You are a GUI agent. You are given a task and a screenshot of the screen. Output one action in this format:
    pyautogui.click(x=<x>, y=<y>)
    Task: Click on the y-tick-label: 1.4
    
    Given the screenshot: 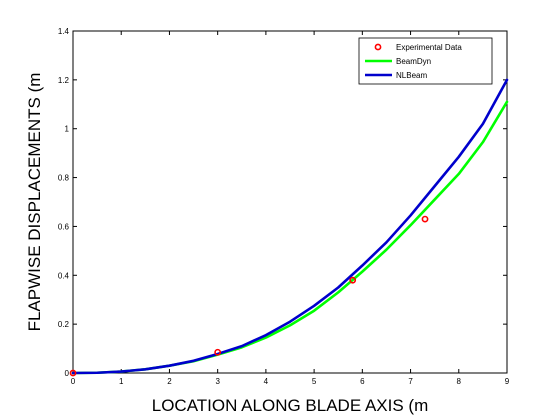 What is the action you would take?
    pyautogui.click(x=64, y=31)
    